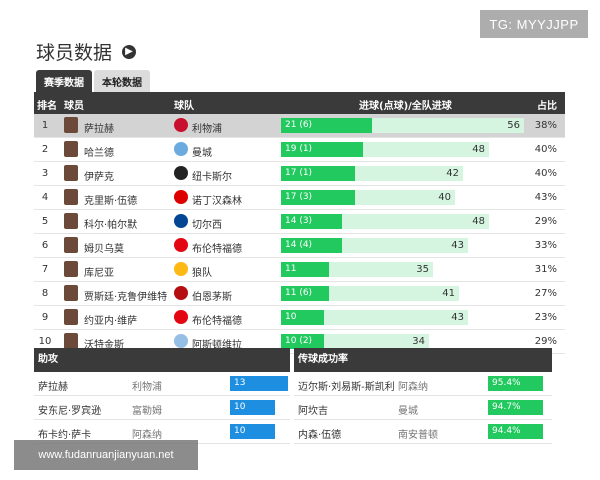 The height and width of the screenshot is (480, 600). What do you see at coordinates (291, 317) in the screenshot?
I see `goals-label: 10` at bounding box center [291, 317].